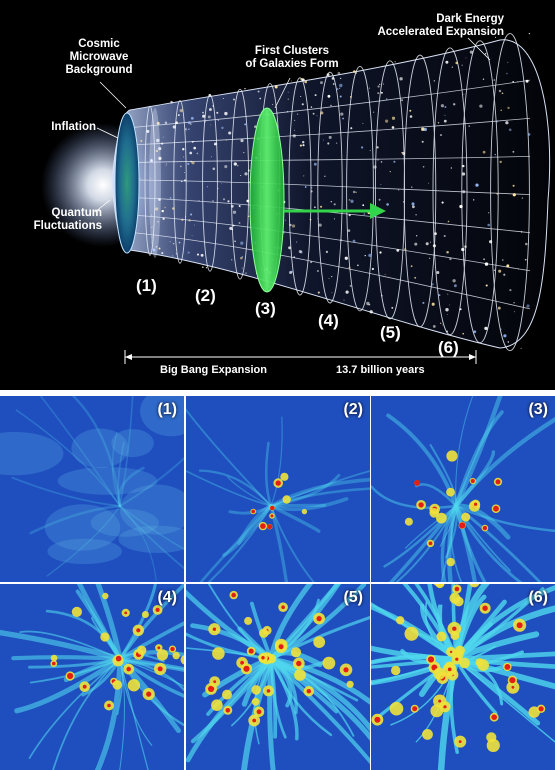  I want to click on cone-ring, so click(300, 186).